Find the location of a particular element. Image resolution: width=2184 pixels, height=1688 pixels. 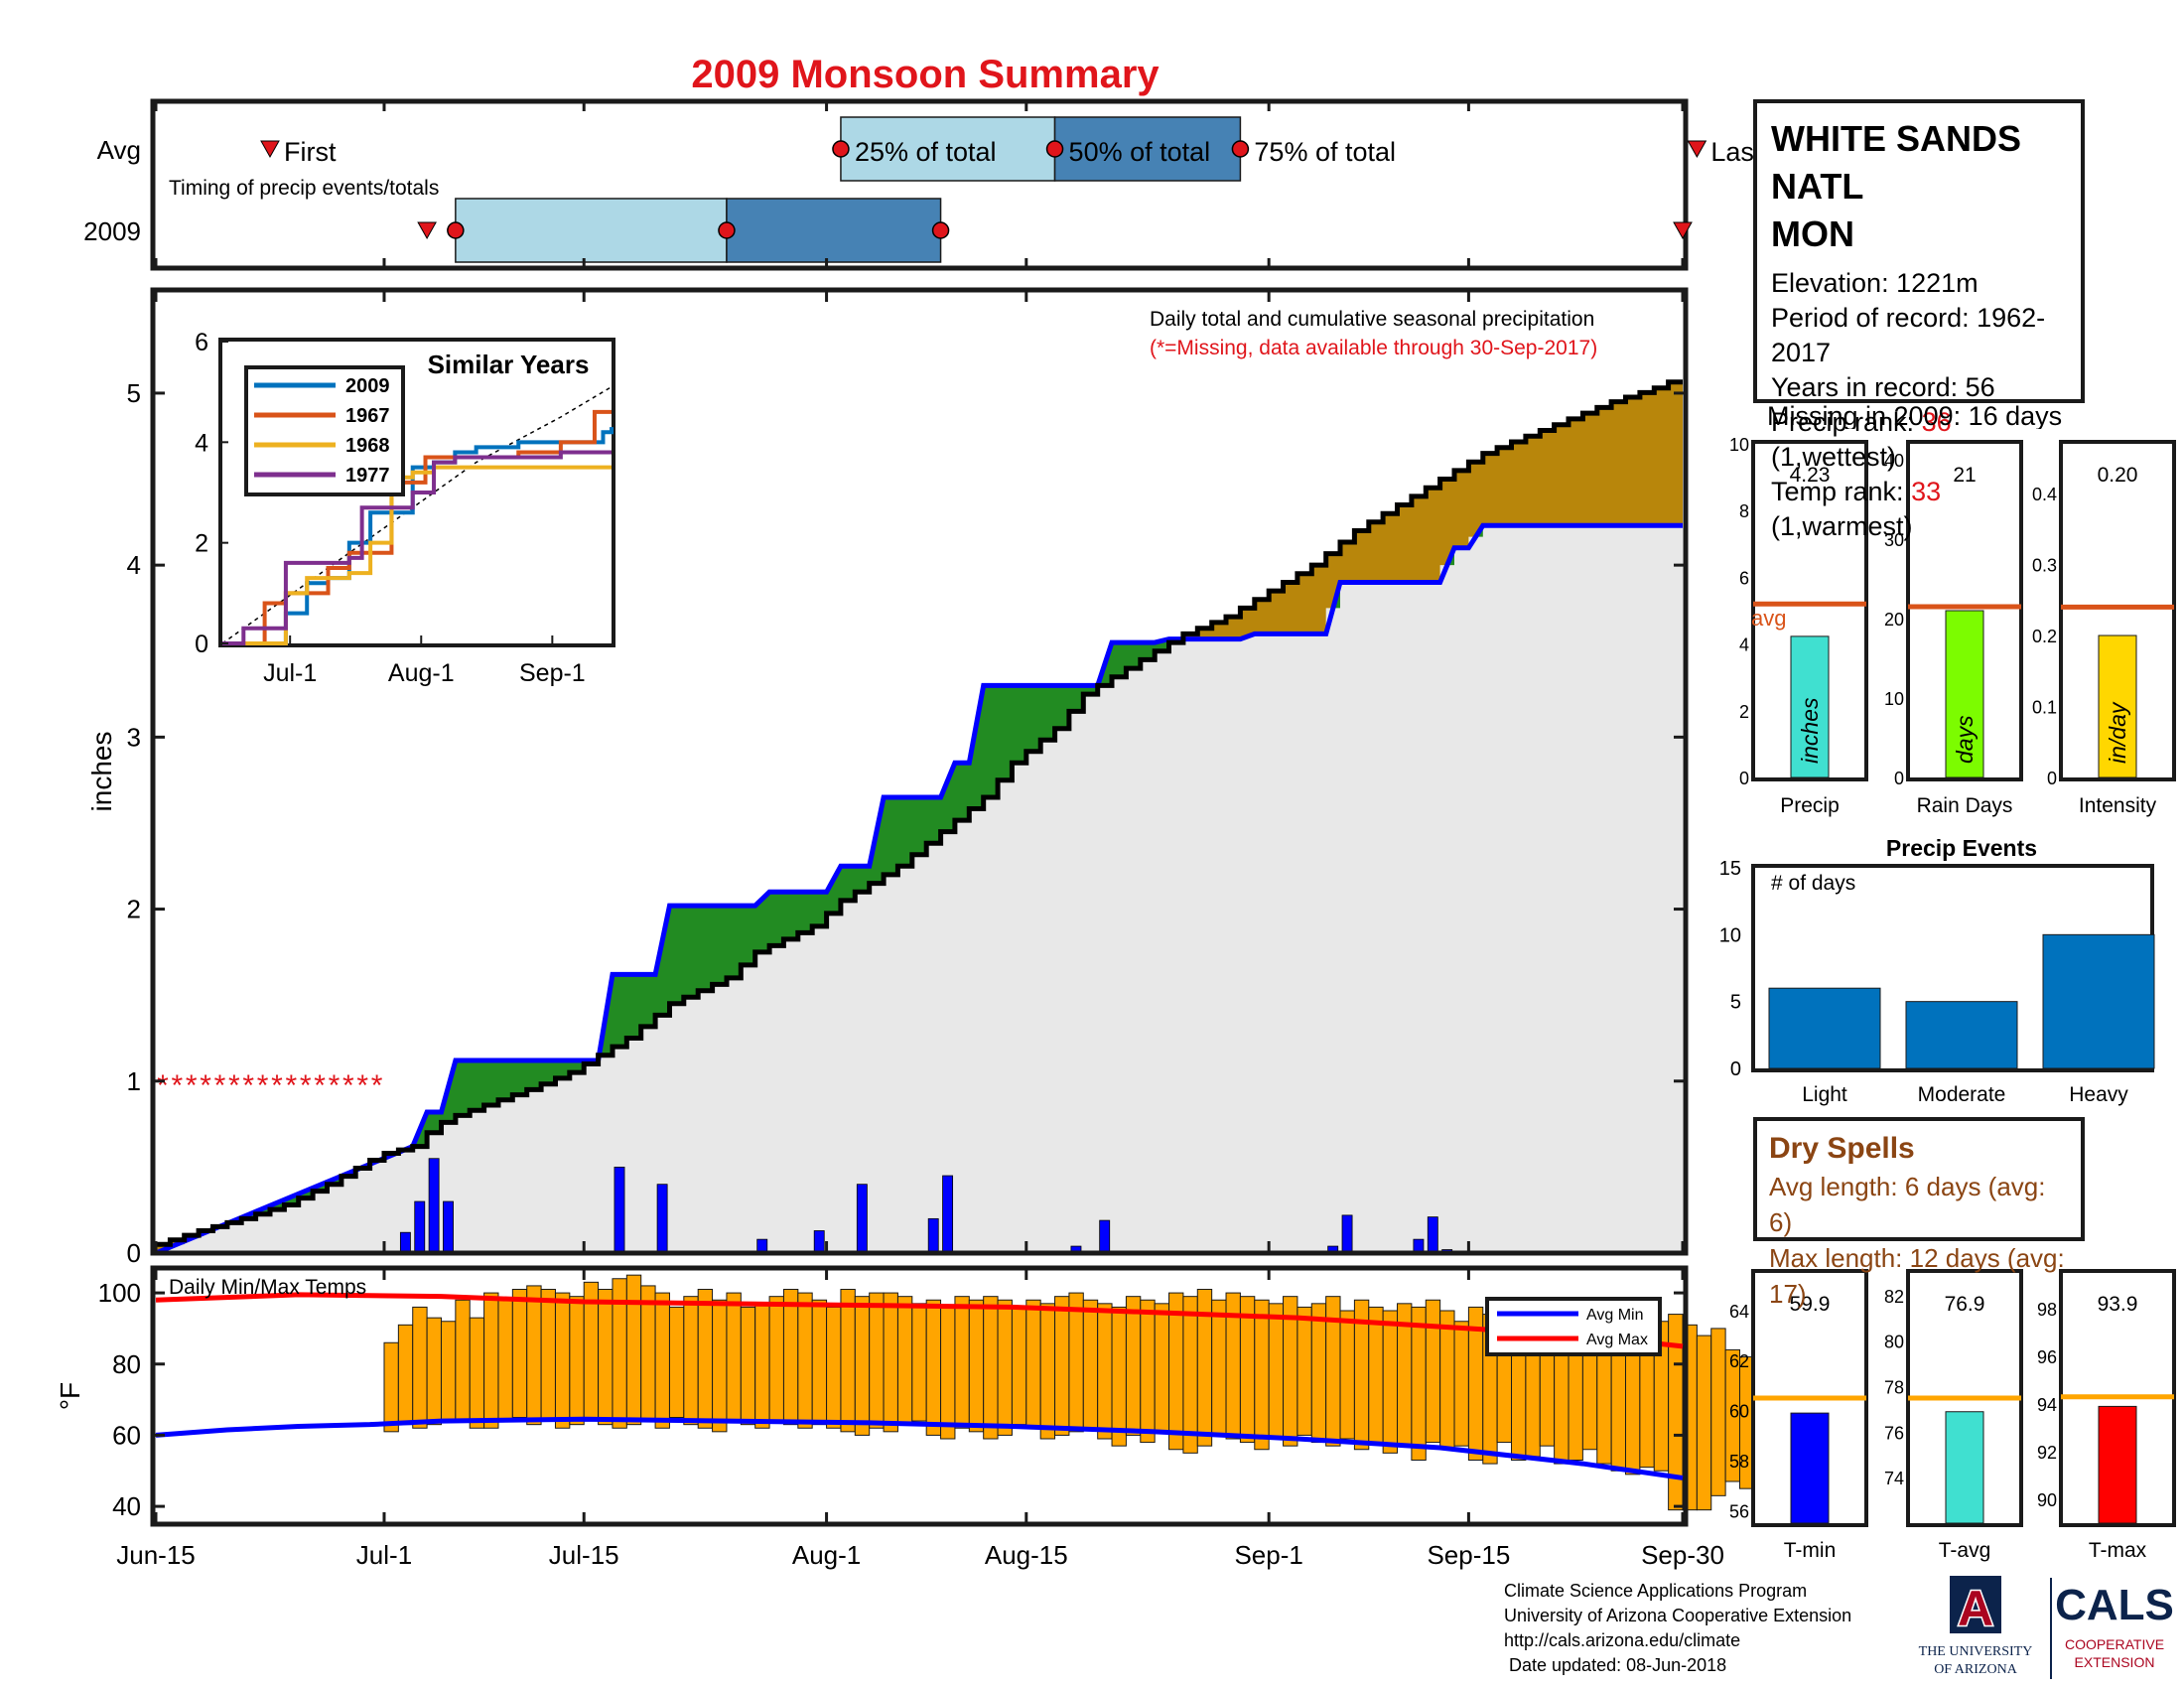

mini-value-0: 4.23 is located at coordinates (1810, 475).